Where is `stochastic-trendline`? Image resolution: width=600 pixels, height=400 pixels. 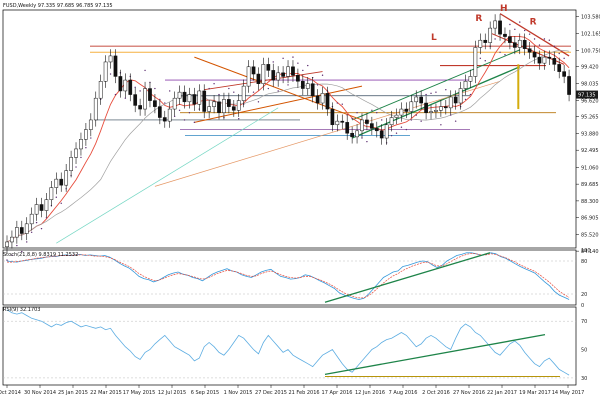 stochastic-trendline is located at coordinates (407, 277).